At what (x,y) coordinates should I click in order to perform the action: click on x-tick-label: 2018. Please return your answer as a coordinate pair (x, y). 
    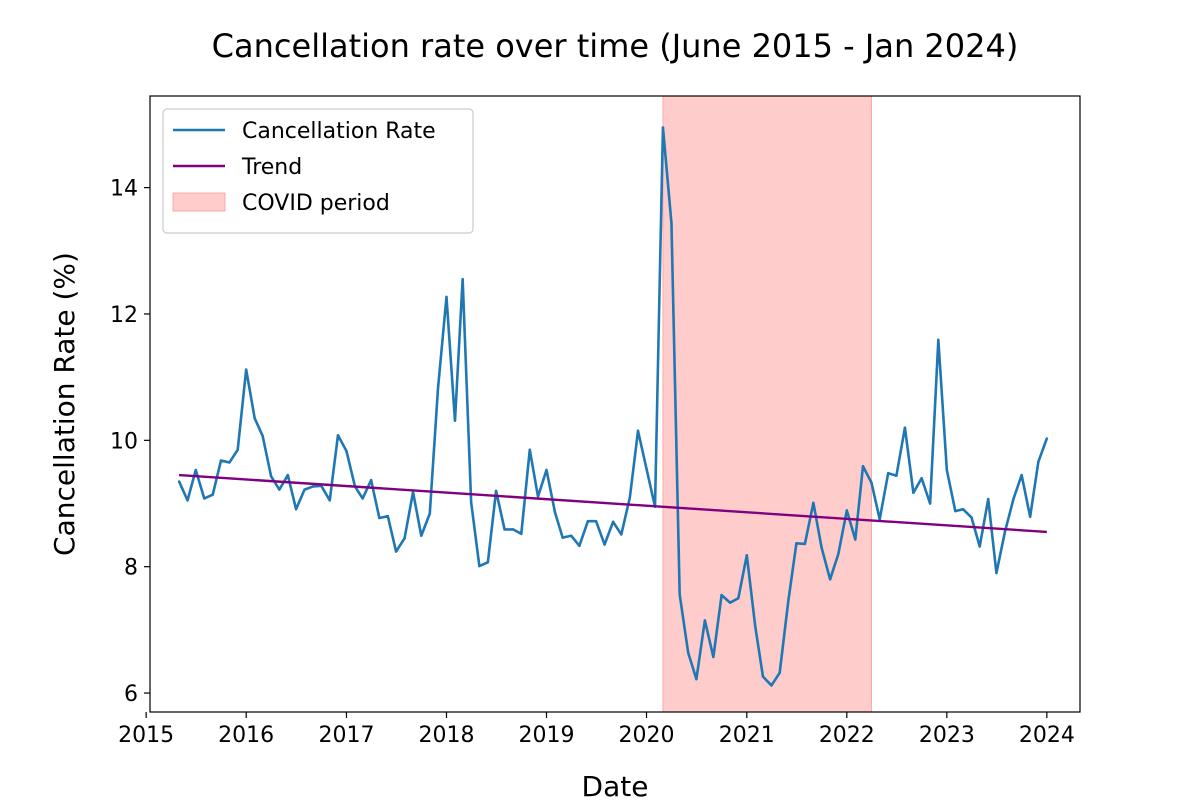
    Looking at the image, I should click on (446, 735).